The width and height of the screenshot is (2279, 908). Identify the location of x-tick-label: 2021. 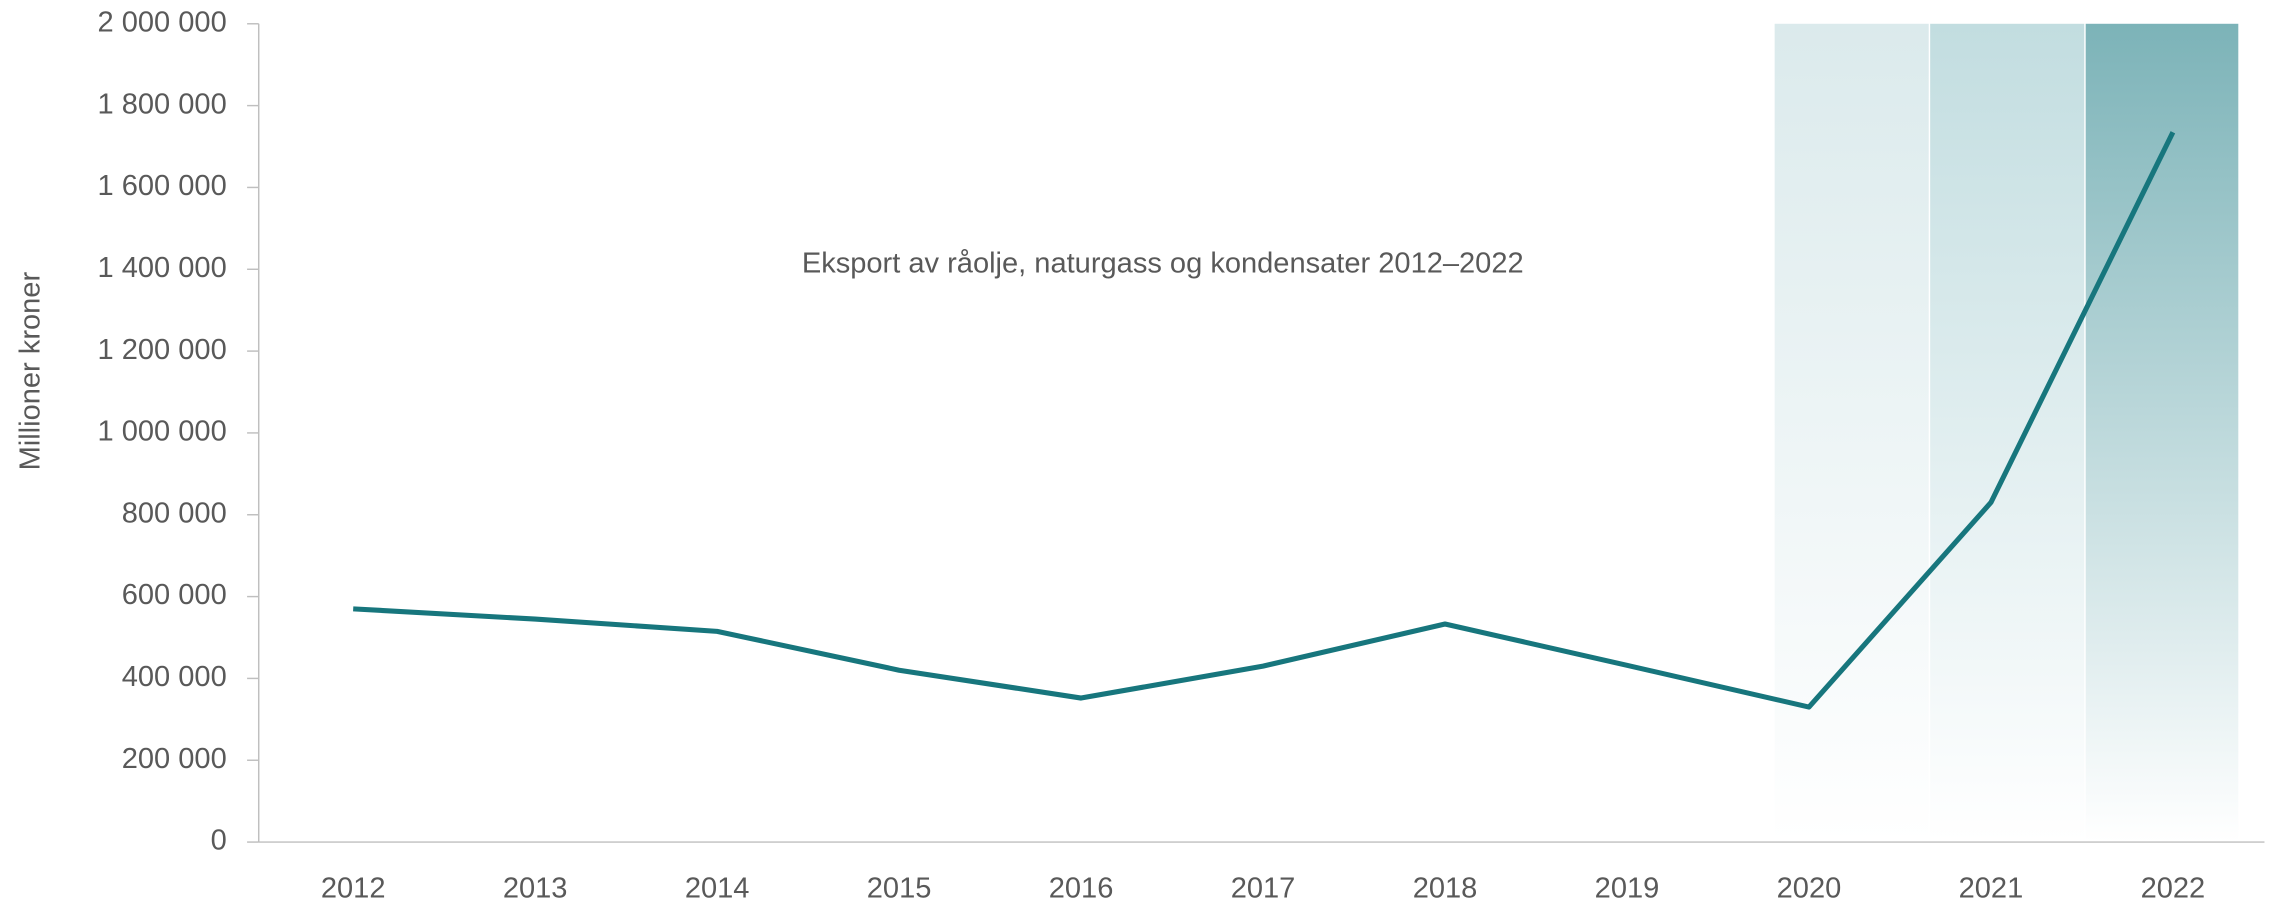
(1991, 889).